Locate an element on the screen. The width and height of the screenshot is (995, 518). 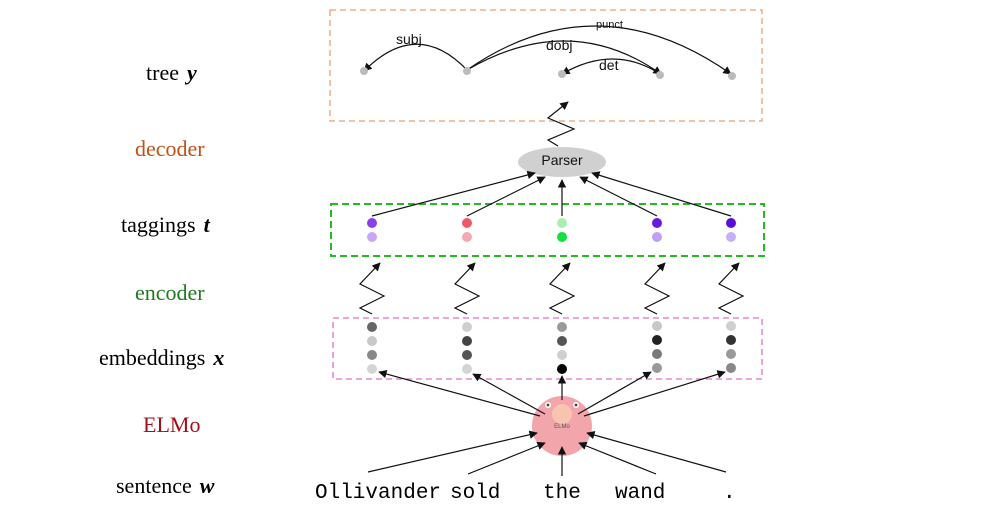
tagging-to-parser-arrows is located at coordinates (551, 193).